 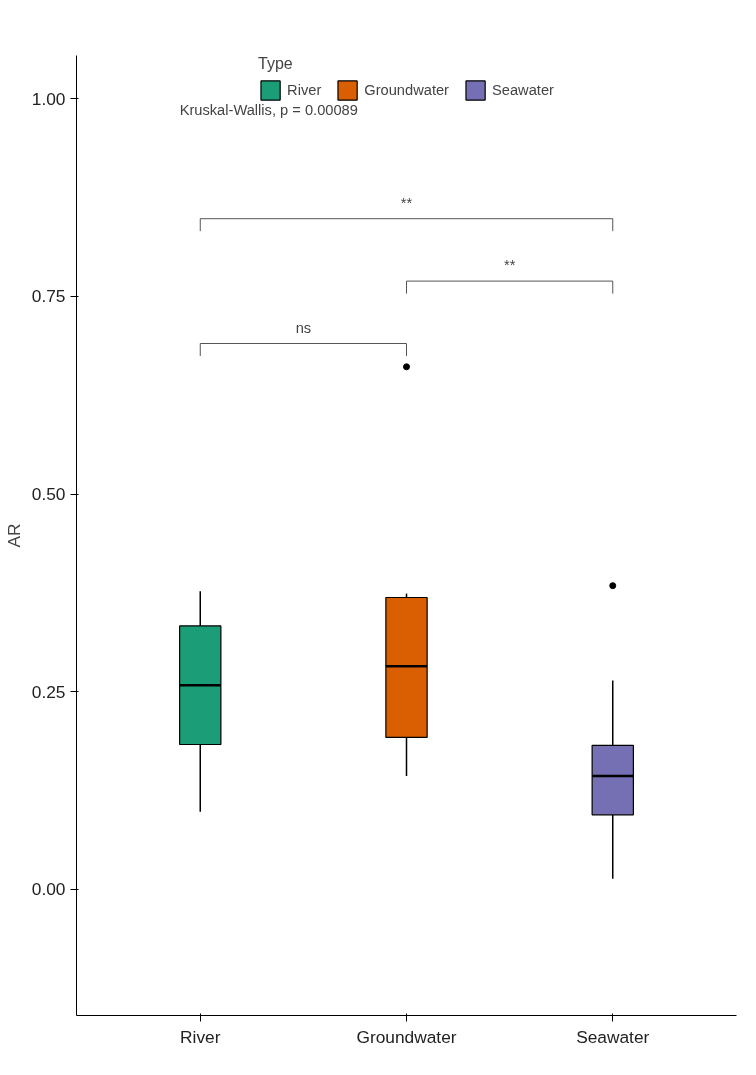 What do you see at coordinates (303, 327) in the screenshot?
I see `annotation: ns` at bounding box center [303, 327].